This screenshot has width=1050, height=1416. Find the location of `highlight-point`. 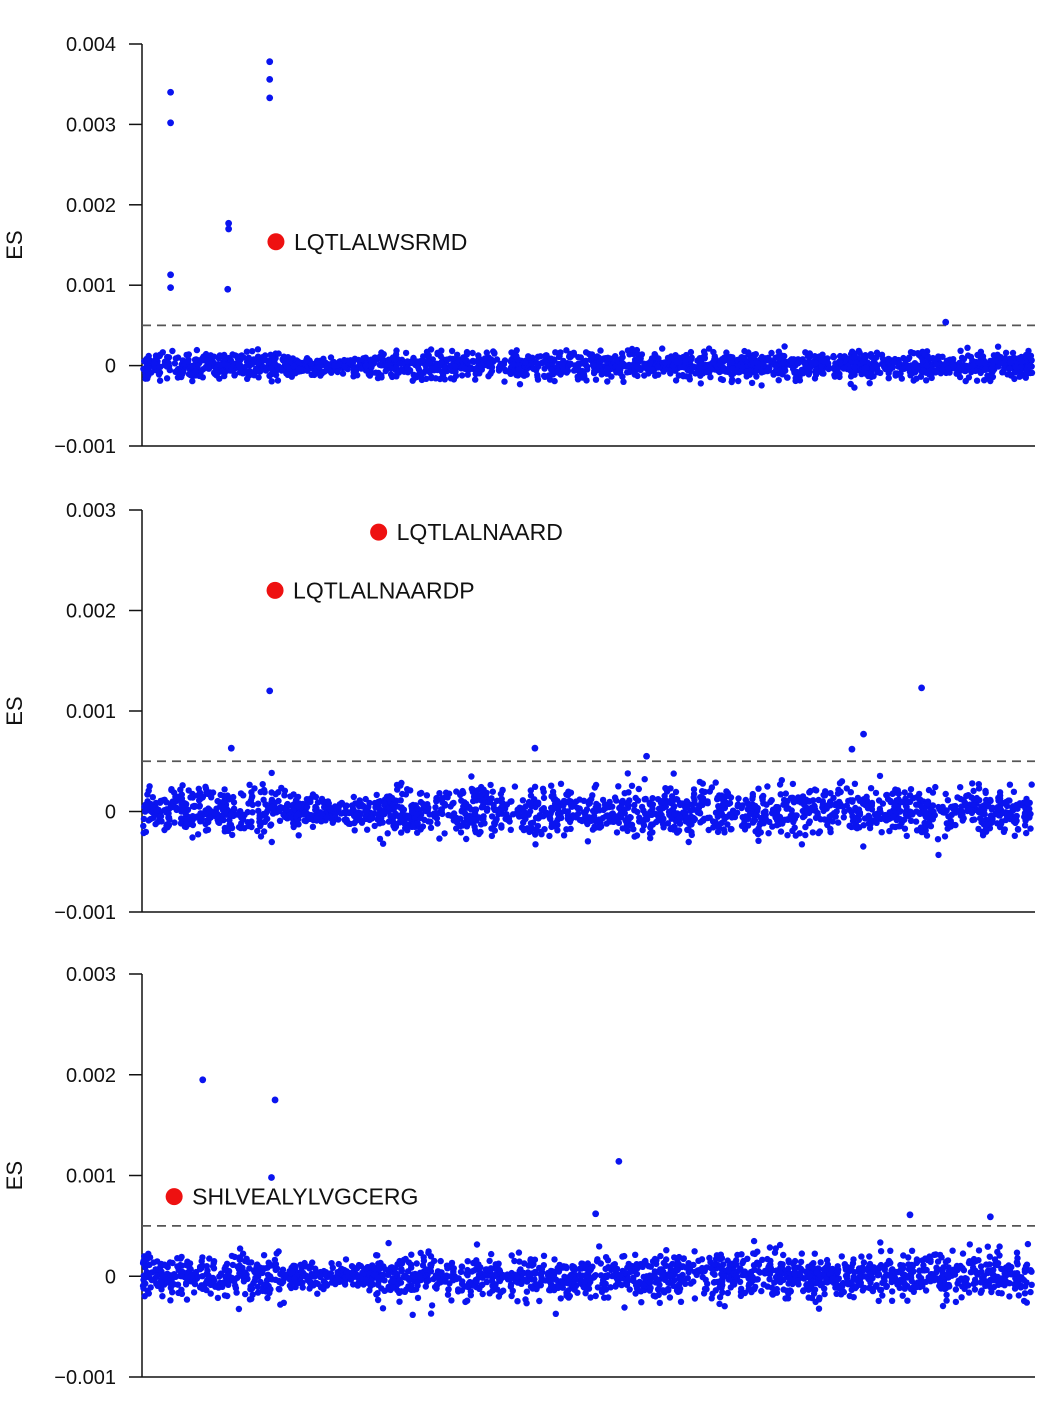

highlight-point is located at coordinates (276, 242).